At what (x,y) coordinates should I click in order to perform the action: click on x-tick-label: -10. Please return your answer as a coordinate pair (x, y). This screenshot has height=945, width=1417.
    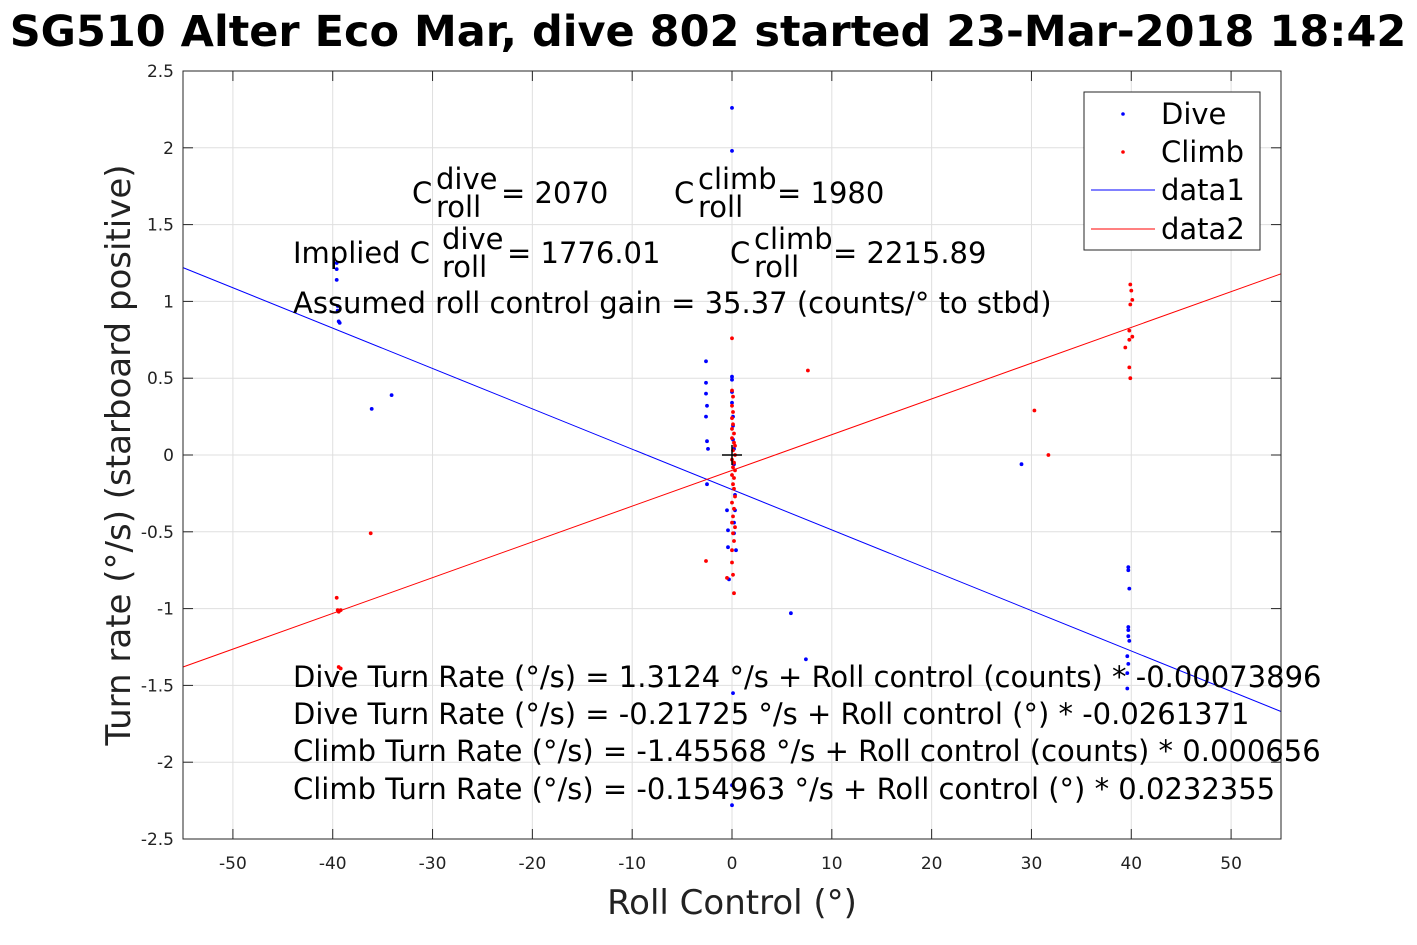
    Looking at the image, I should click on (632, 864).